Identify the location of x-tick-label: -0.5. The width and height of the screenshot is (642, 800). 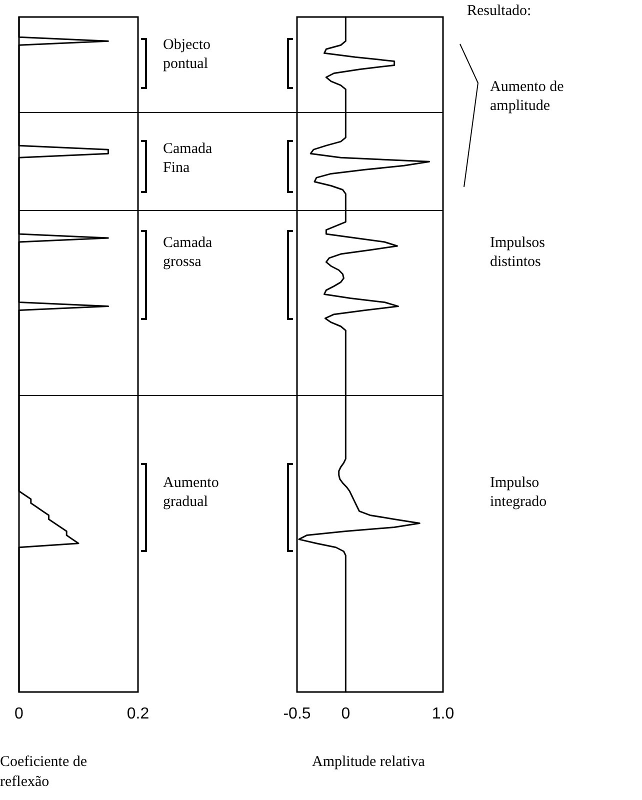
(297, 714).